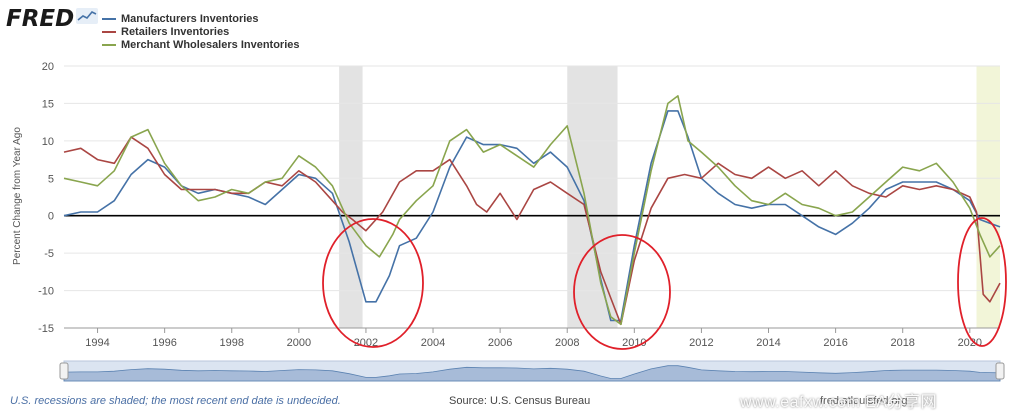 The image size is (1012, 417). I want to click on x-tick-label: 1994, so click(97, 343).